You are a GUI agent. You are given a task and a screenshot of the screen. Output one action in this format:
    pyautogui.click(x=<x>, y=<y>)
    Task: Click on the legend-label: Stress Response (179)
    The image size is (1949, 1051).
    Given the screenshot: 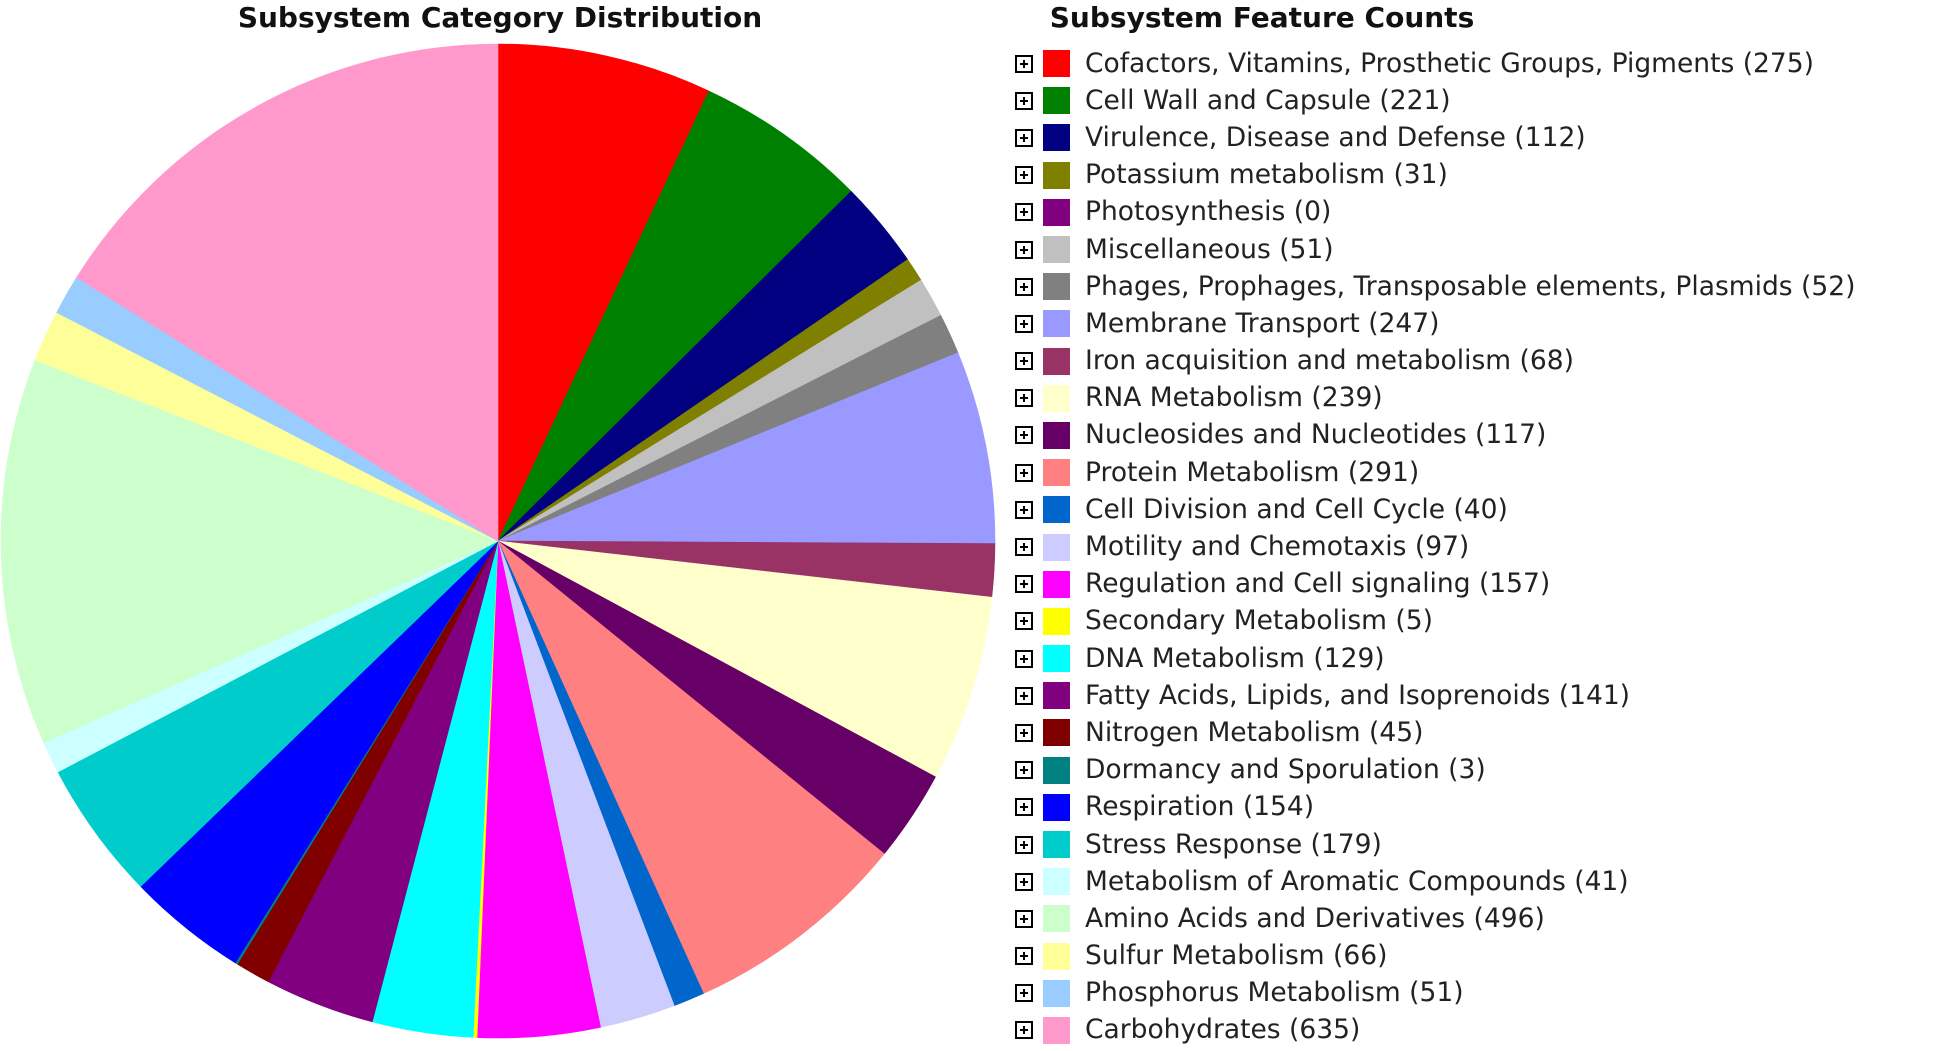 What is the action you would take?
    pyautogui.click(x=1233, y=844)
    